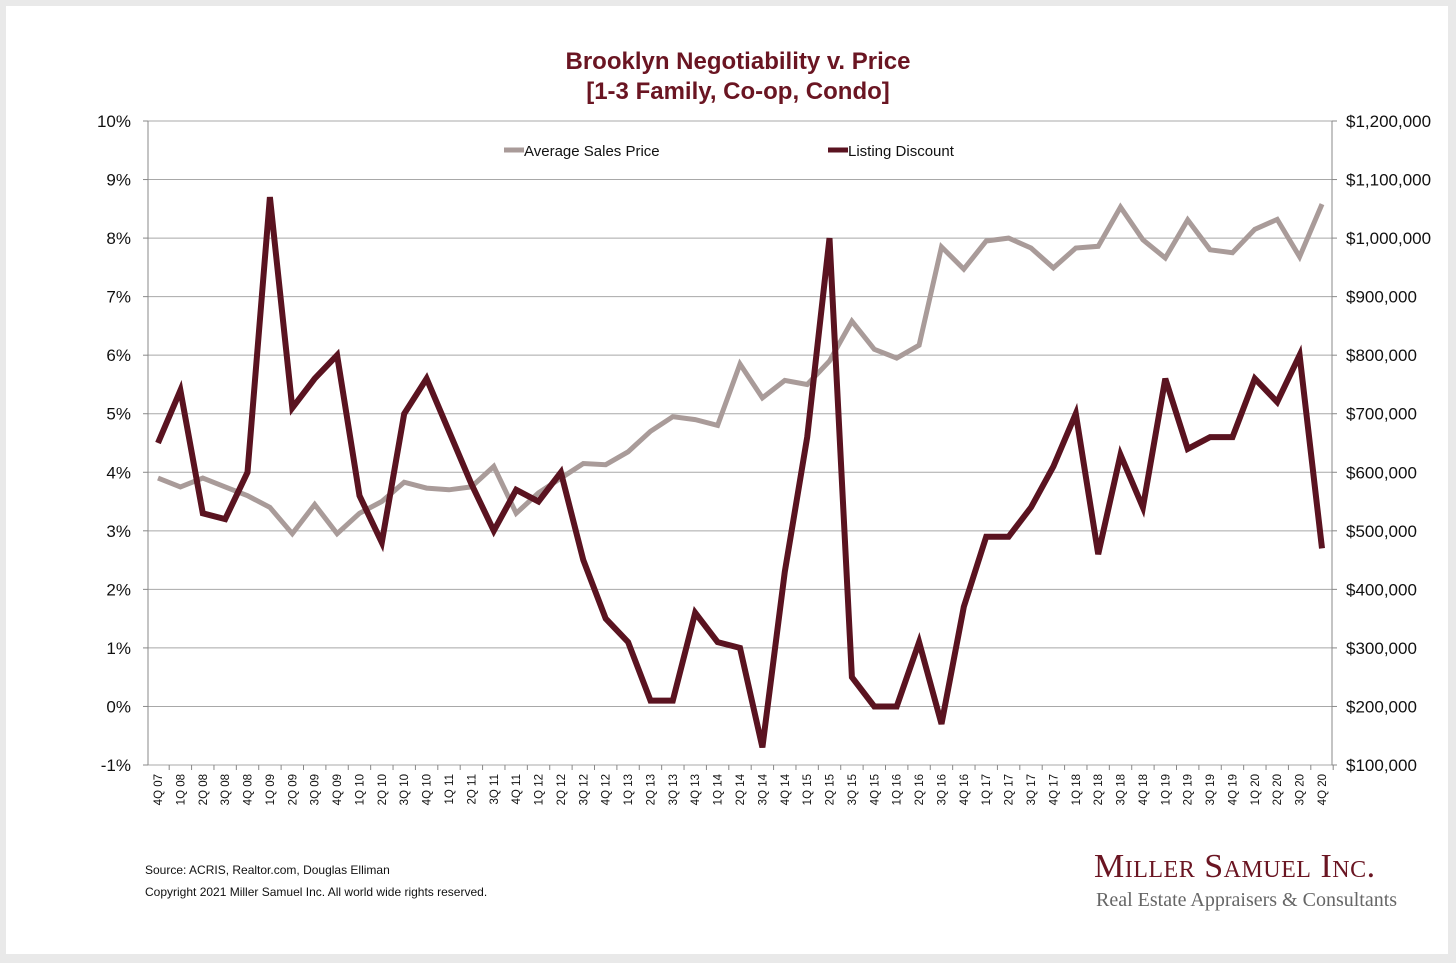 The width and height of the screenshot is (1456, 963). What do you see at coordinates (1381, 589) in the screenshot?
I see `y-right-tick-label: $400,000` at bounding box center [1381, 589].